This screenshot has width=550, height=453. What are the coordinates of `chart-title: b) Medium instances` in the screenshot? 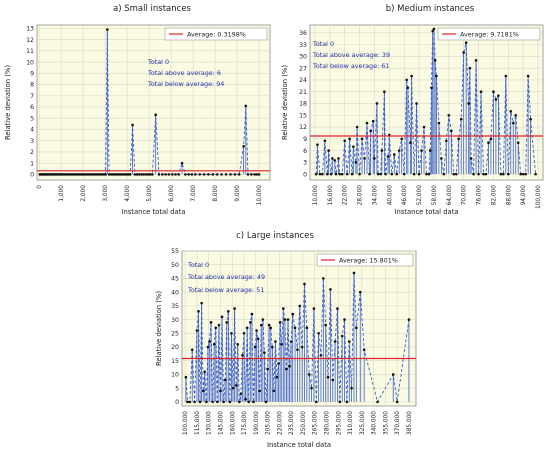 It's located at (430, 9).